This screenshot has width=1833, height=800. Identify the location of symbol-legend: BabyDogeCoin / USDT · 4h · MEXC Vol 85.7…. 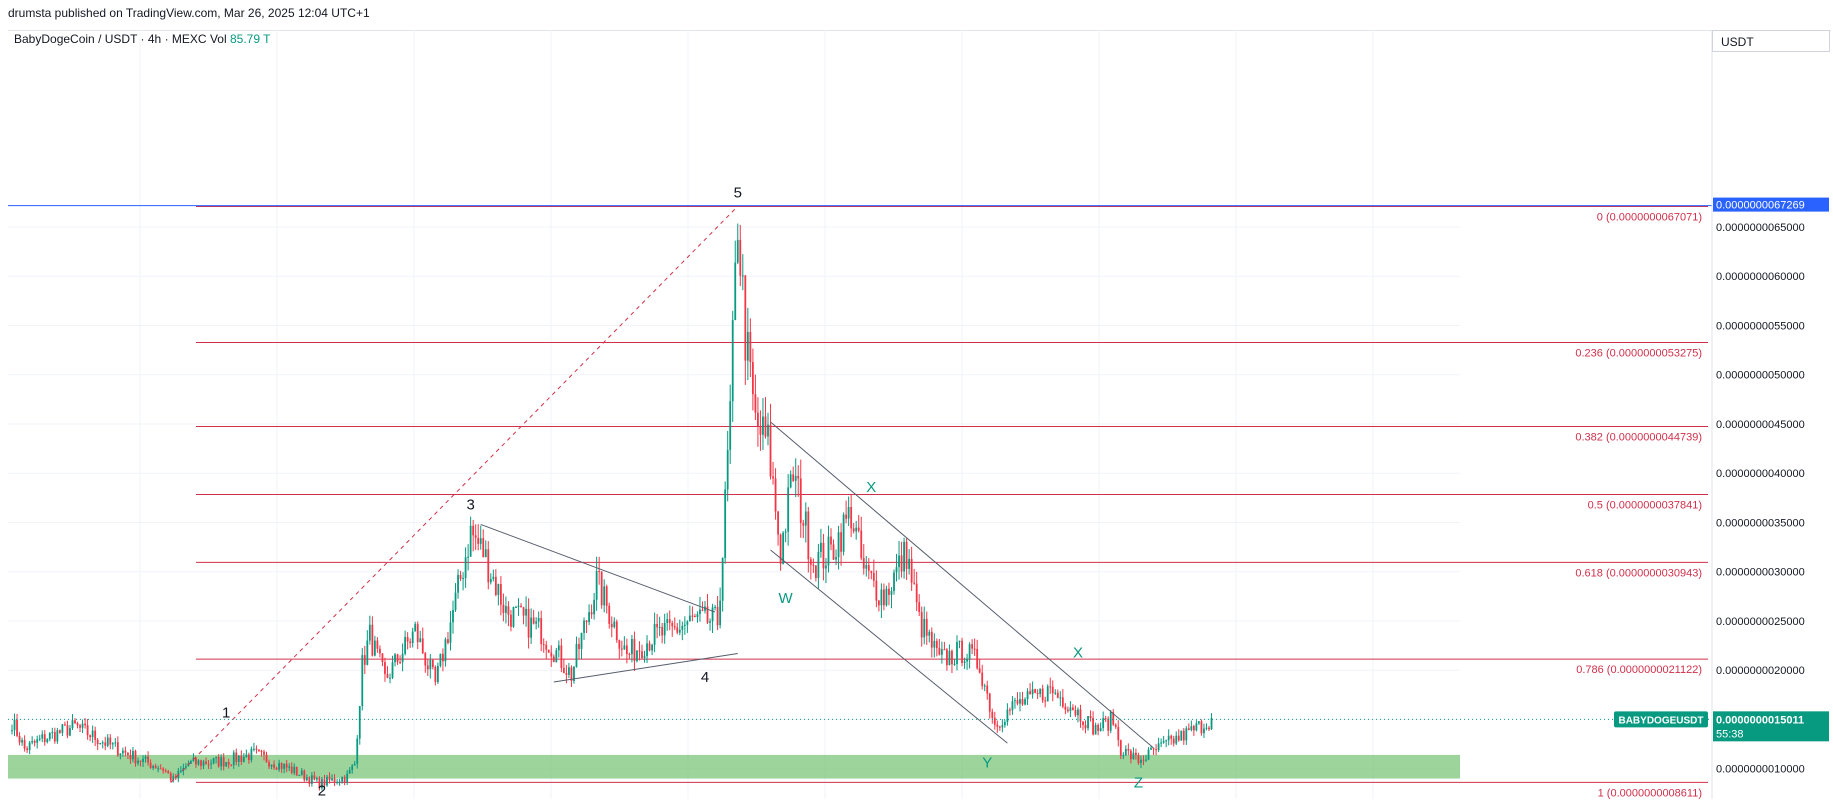
(142, 39).